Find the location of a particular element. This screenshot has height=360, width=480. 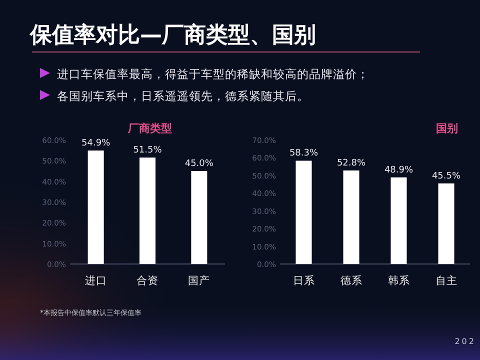

chart-title: 国别 is located at coordinates (447, 128).